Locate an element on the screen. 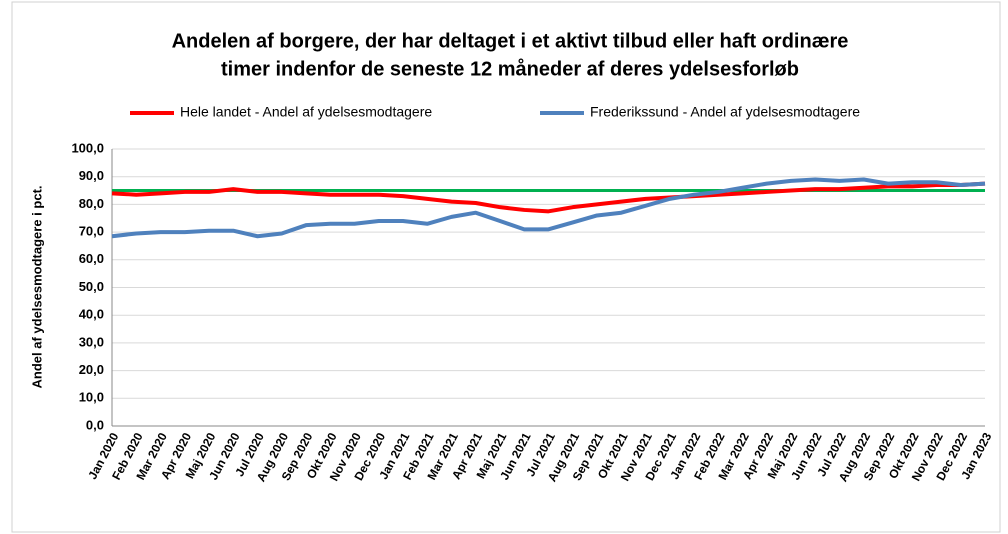 The height and width of the screenshot is (534, 1008). y-tick-label: 10,0 is located at coordinates (91, 397).